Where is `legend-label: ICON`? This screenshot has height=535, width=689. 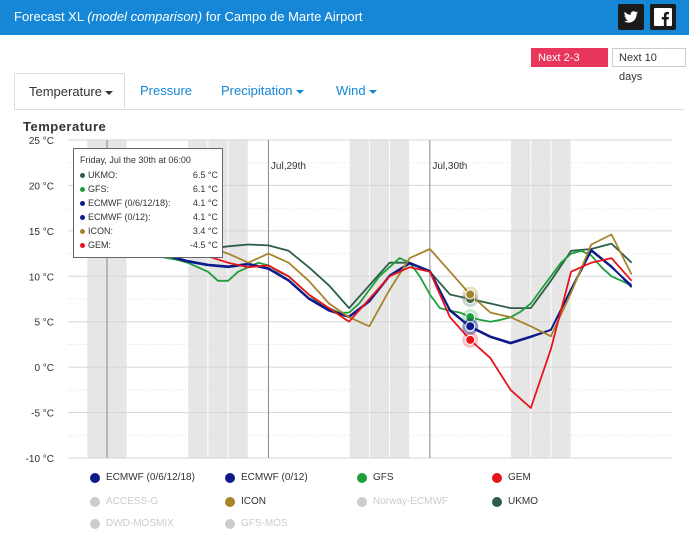 legend-label: ICON is located at coordinates (253, 501).